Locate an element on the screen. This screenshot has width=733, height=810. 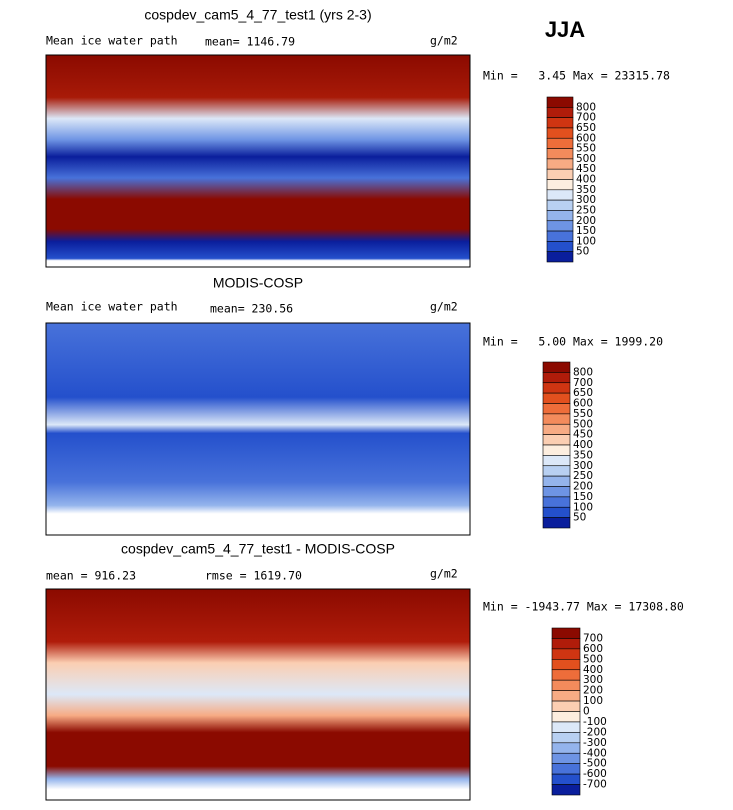
field-label: mean = 916.23 is located at coordinates (91, 576).